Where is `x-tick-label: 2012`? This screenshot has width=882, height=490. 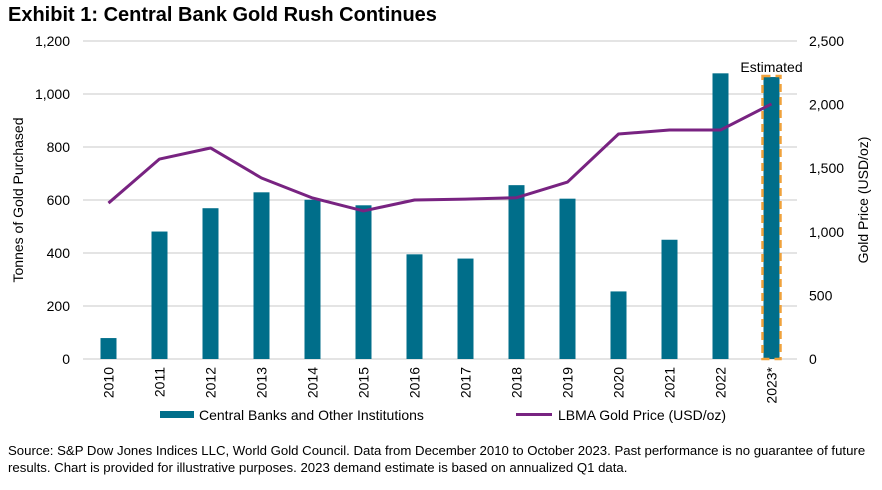 x-tick-label: 2012 is located at coordinates (211, 382).